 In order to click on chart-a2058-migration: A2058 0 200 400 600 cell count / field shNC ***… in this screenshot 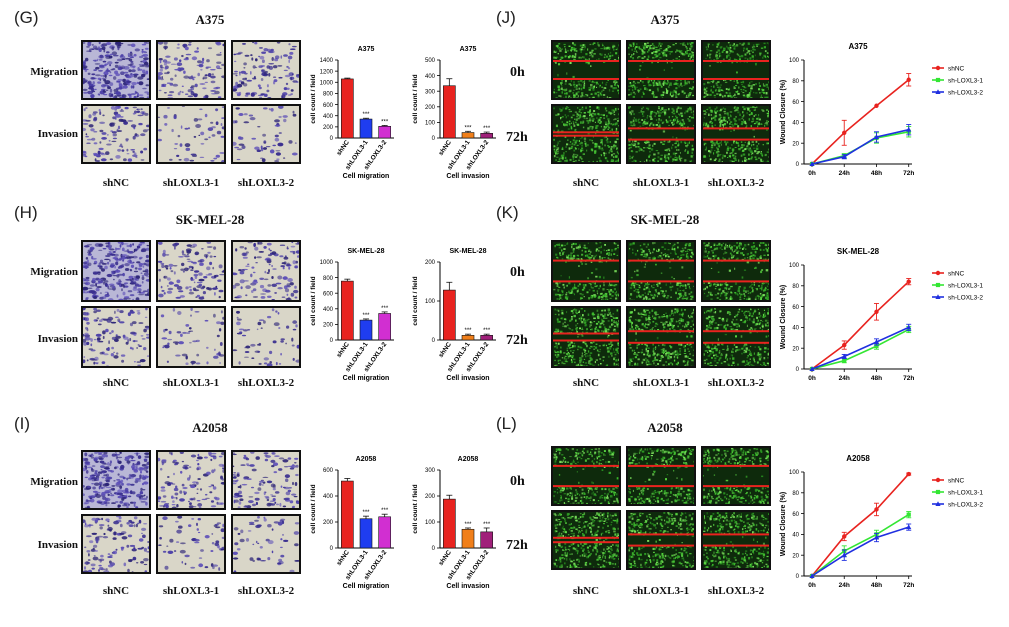, I will do `click(352, 523)`.